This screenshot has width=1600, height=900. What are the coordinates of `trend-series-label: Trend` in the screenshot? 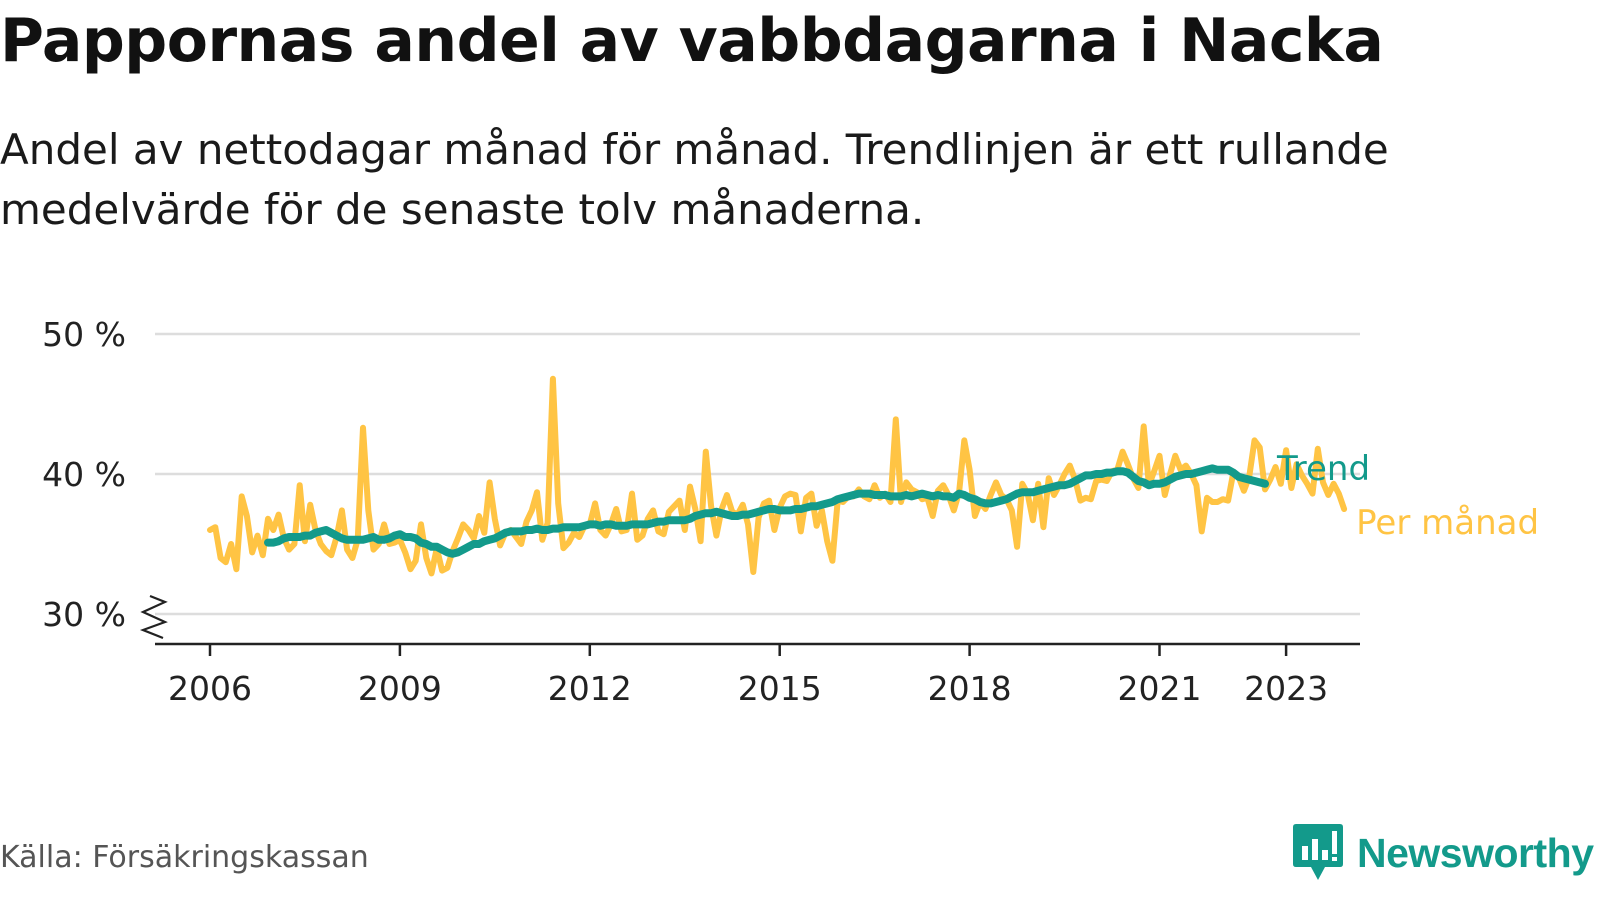 It's located at (1323, 469).